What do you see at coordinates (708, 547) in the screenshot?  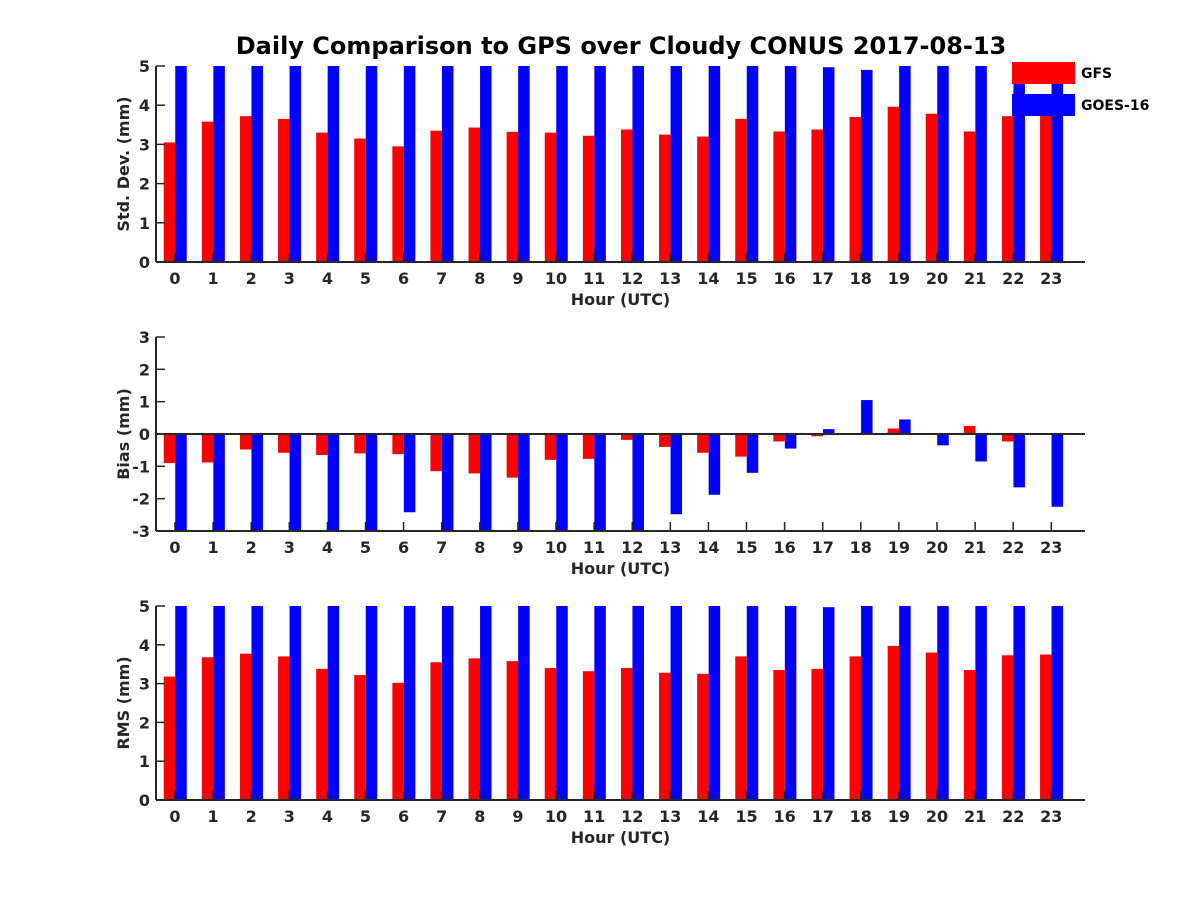 I see `x-tick-label: 14` at bounding box center [708, 547].